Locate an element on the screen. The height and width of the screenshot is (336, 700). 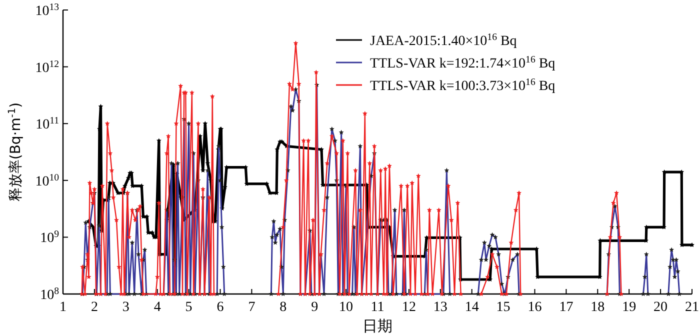
x-tick-label: 20 is located at coordinates (661, 307).